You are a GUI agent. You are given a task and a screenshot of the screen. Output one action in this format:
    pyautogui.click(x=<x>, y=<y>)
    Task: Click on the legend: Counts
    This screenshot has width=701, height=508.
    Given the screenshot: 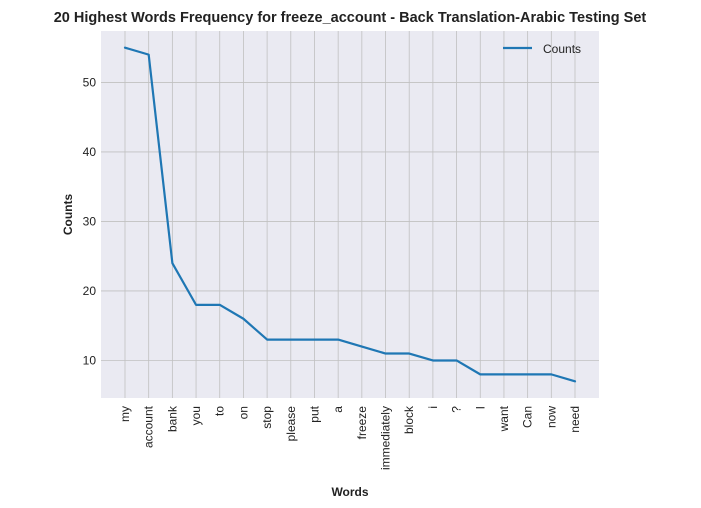 What is the action you would take?
    pyautogui.click(x=542, y=49)
    